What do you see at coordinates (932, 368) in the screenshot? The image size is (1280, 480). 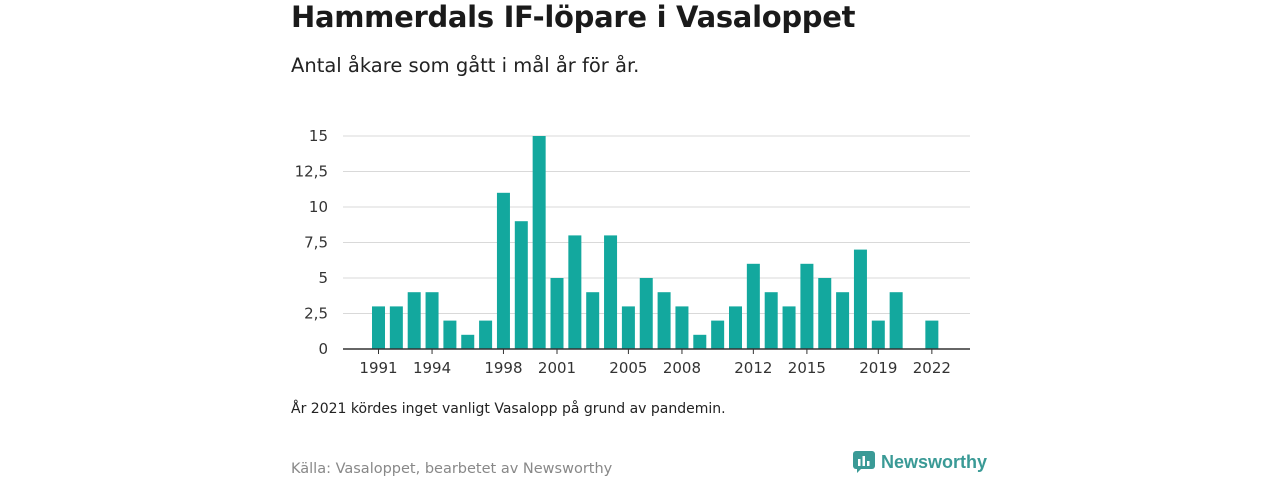 I see `x-tick-label: 2022` at bounding box center [932, 368].